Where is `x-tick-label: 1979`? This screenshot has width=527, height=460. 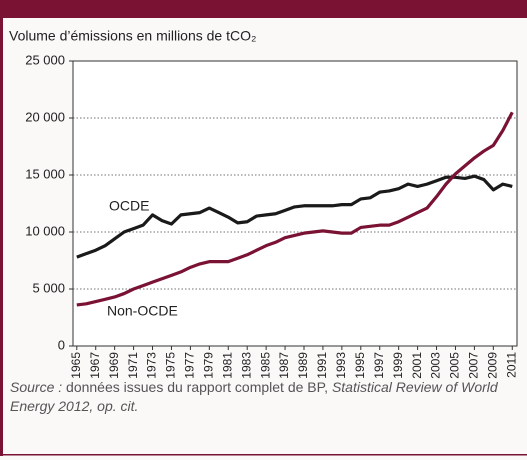 x-tick-label: 1979 is located at coordinates (208, 365).